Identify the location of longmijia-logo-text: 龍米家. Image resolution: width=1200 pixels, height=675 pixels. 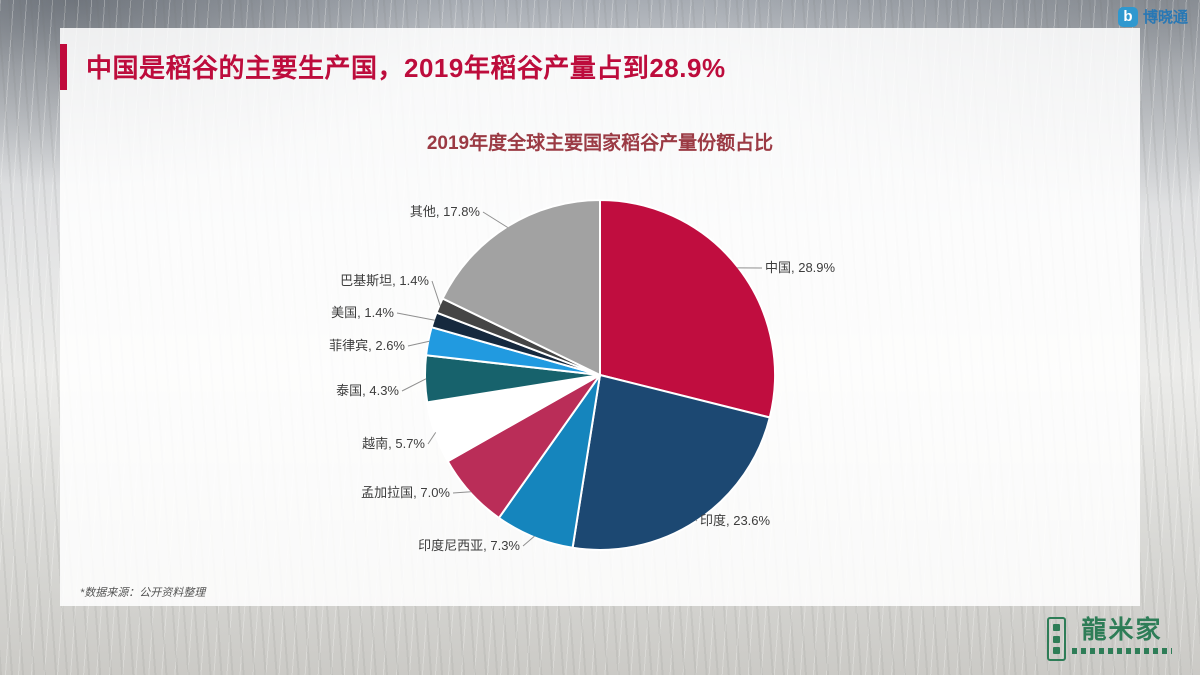
(1122, 630).